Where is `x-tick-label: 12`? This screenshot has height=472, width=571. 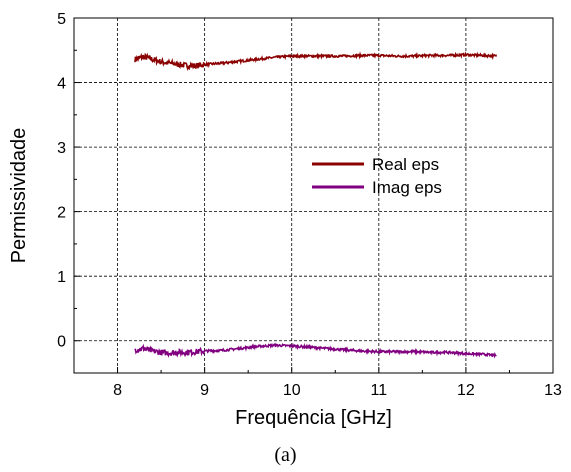
x-tick-label: 12 is located at coordinates (466, 390).